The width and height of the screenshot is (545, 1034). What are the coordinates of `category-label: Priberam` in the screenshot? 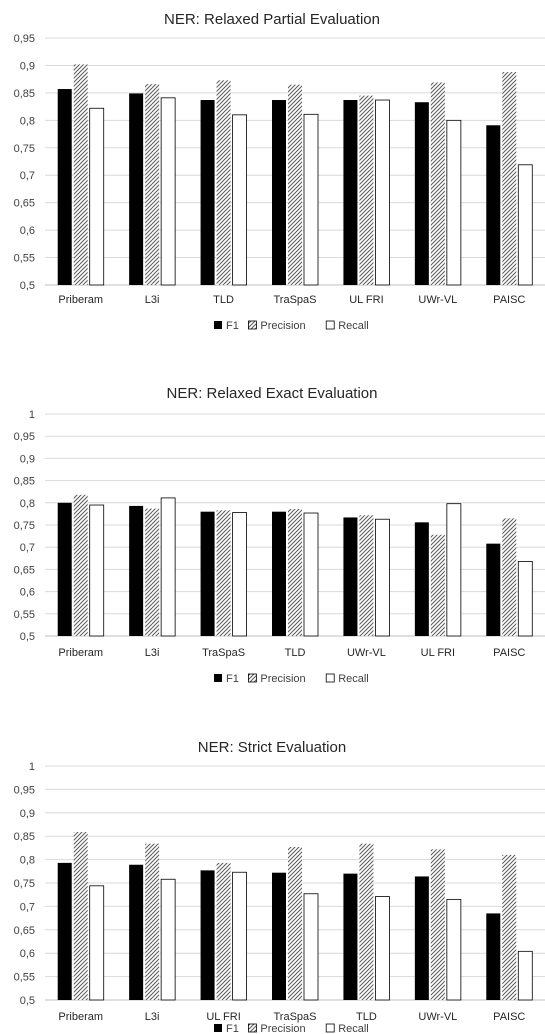 It's located at (80, 653).